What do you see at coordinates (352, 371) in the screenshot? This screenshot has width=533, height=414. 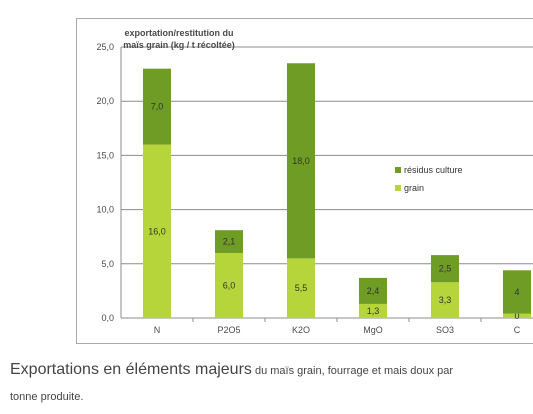 I see `caption-sub: du maïs grain, fourrage et mais doux par` at bounding box center [352, 371].